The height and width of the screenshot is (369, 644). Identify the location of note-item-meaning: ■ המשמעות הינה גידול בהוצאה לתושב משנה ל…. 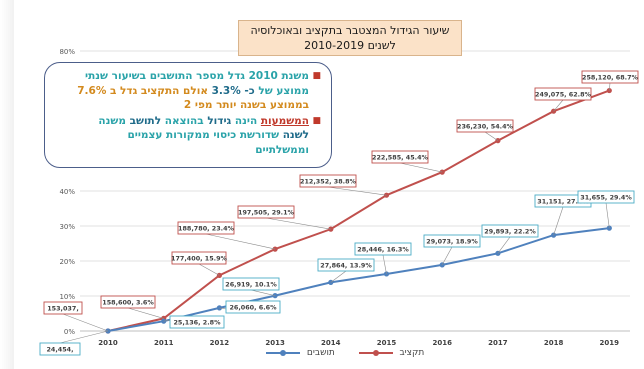
(187, 136).